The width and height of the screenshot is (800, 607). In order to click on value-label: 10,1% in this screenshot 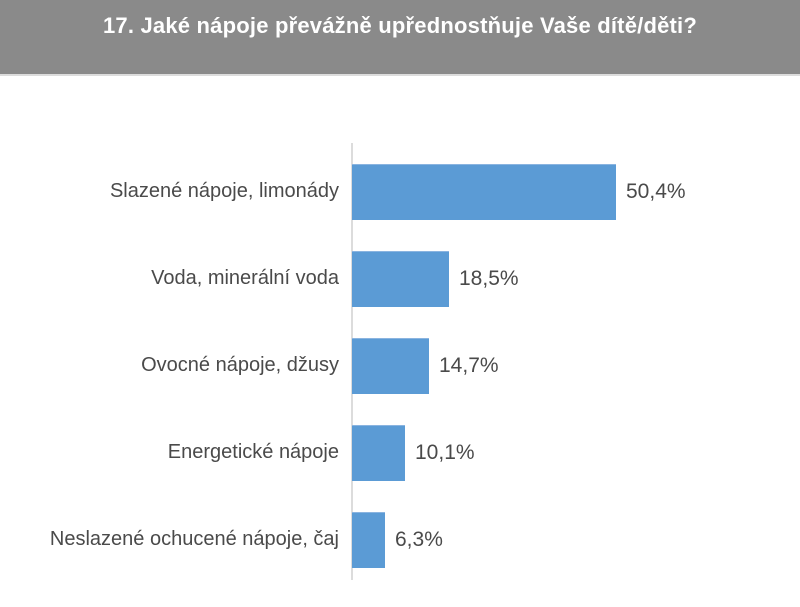, I will do `click(445, 452)`.